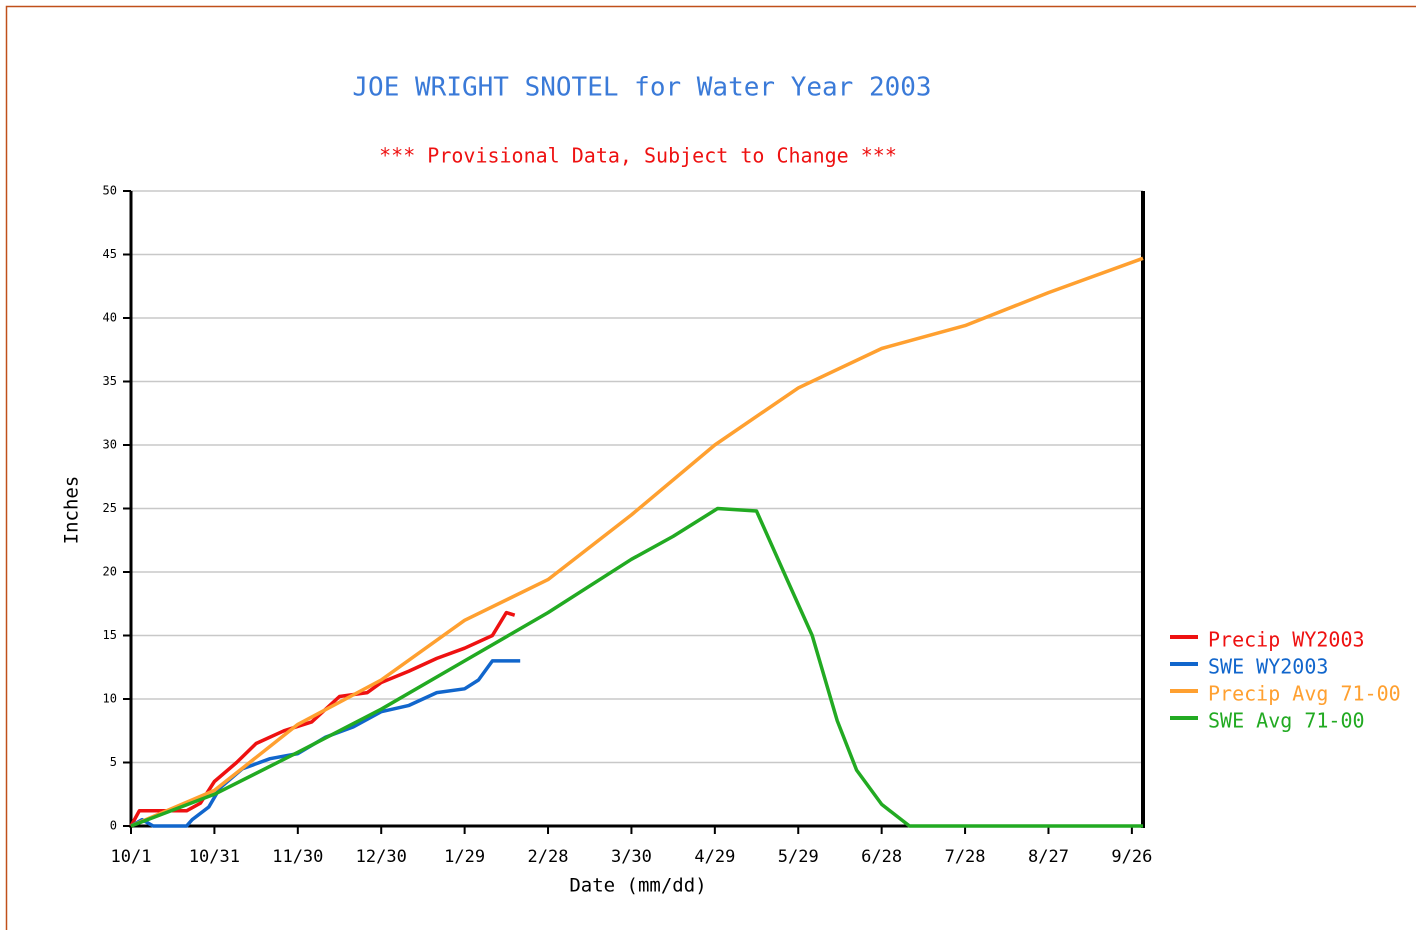 Image resolution: width=1416 pixels, height=930 pixels. I want to click on x-tick-label: 5/29, so click(798, 857).